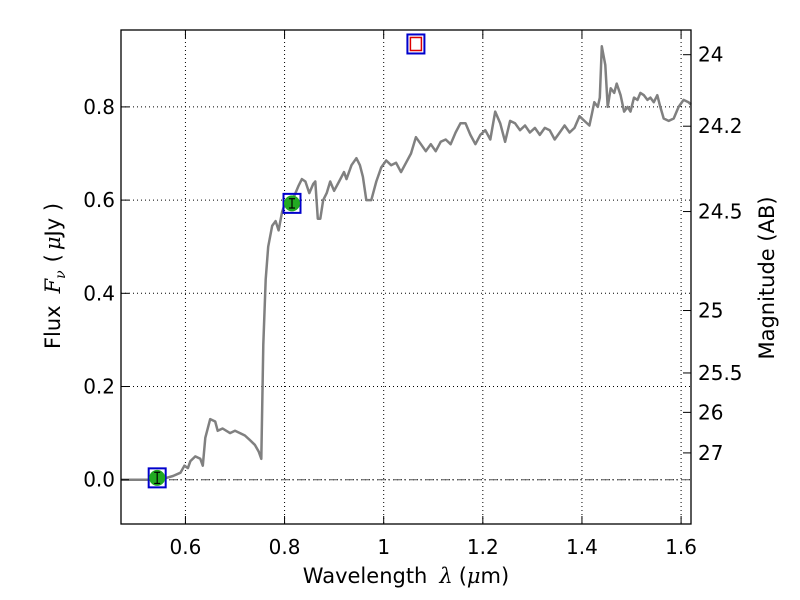  I want to click on y-axis-title: FluxFν(μJy ), so click(55, 276).